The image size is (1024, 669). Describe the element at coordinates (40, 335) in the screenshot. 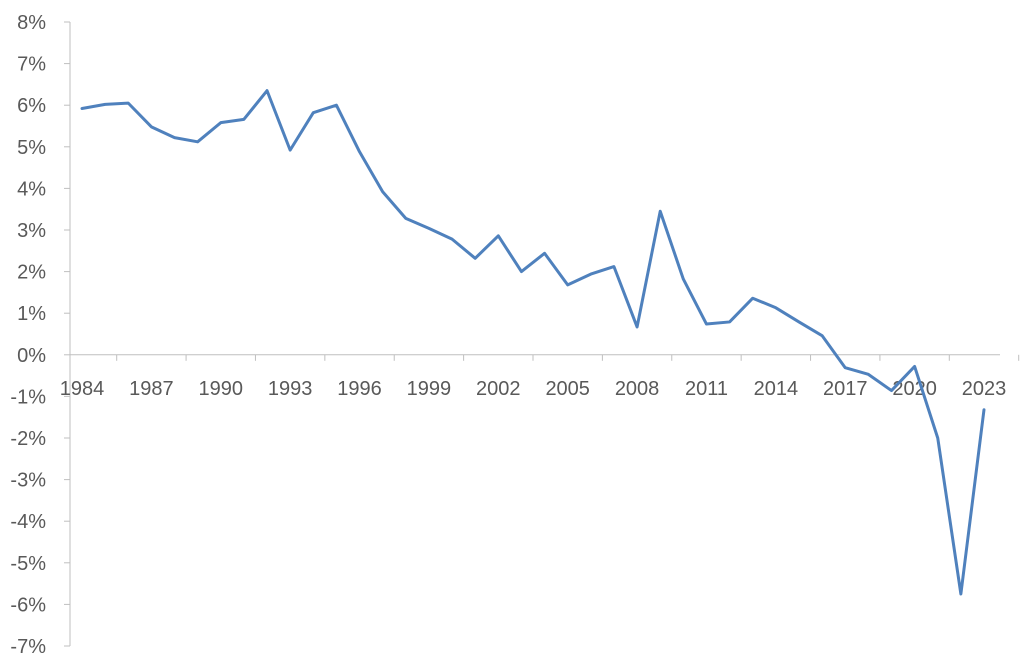

I see `y-axis: -7% -6% -5% -4% -3% -2% -1% 0% 1% 2% 3% 4% 5% 6% 7% 8%` at that location.